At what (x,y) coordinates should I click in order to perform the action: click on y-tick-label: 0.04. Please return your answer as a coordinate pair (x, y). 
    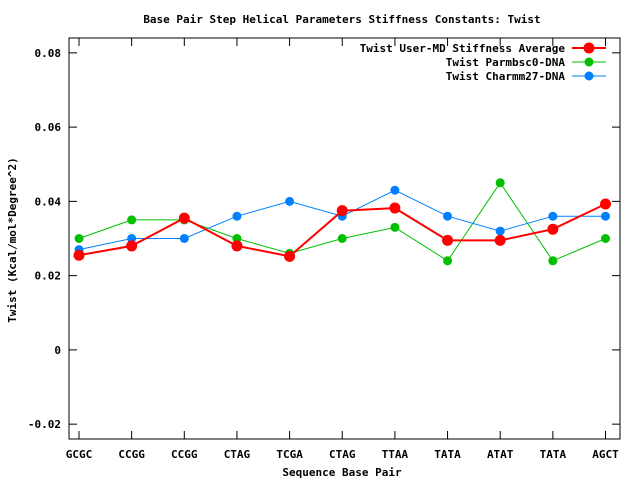
    Looking at the image, I should click on (48, 201).